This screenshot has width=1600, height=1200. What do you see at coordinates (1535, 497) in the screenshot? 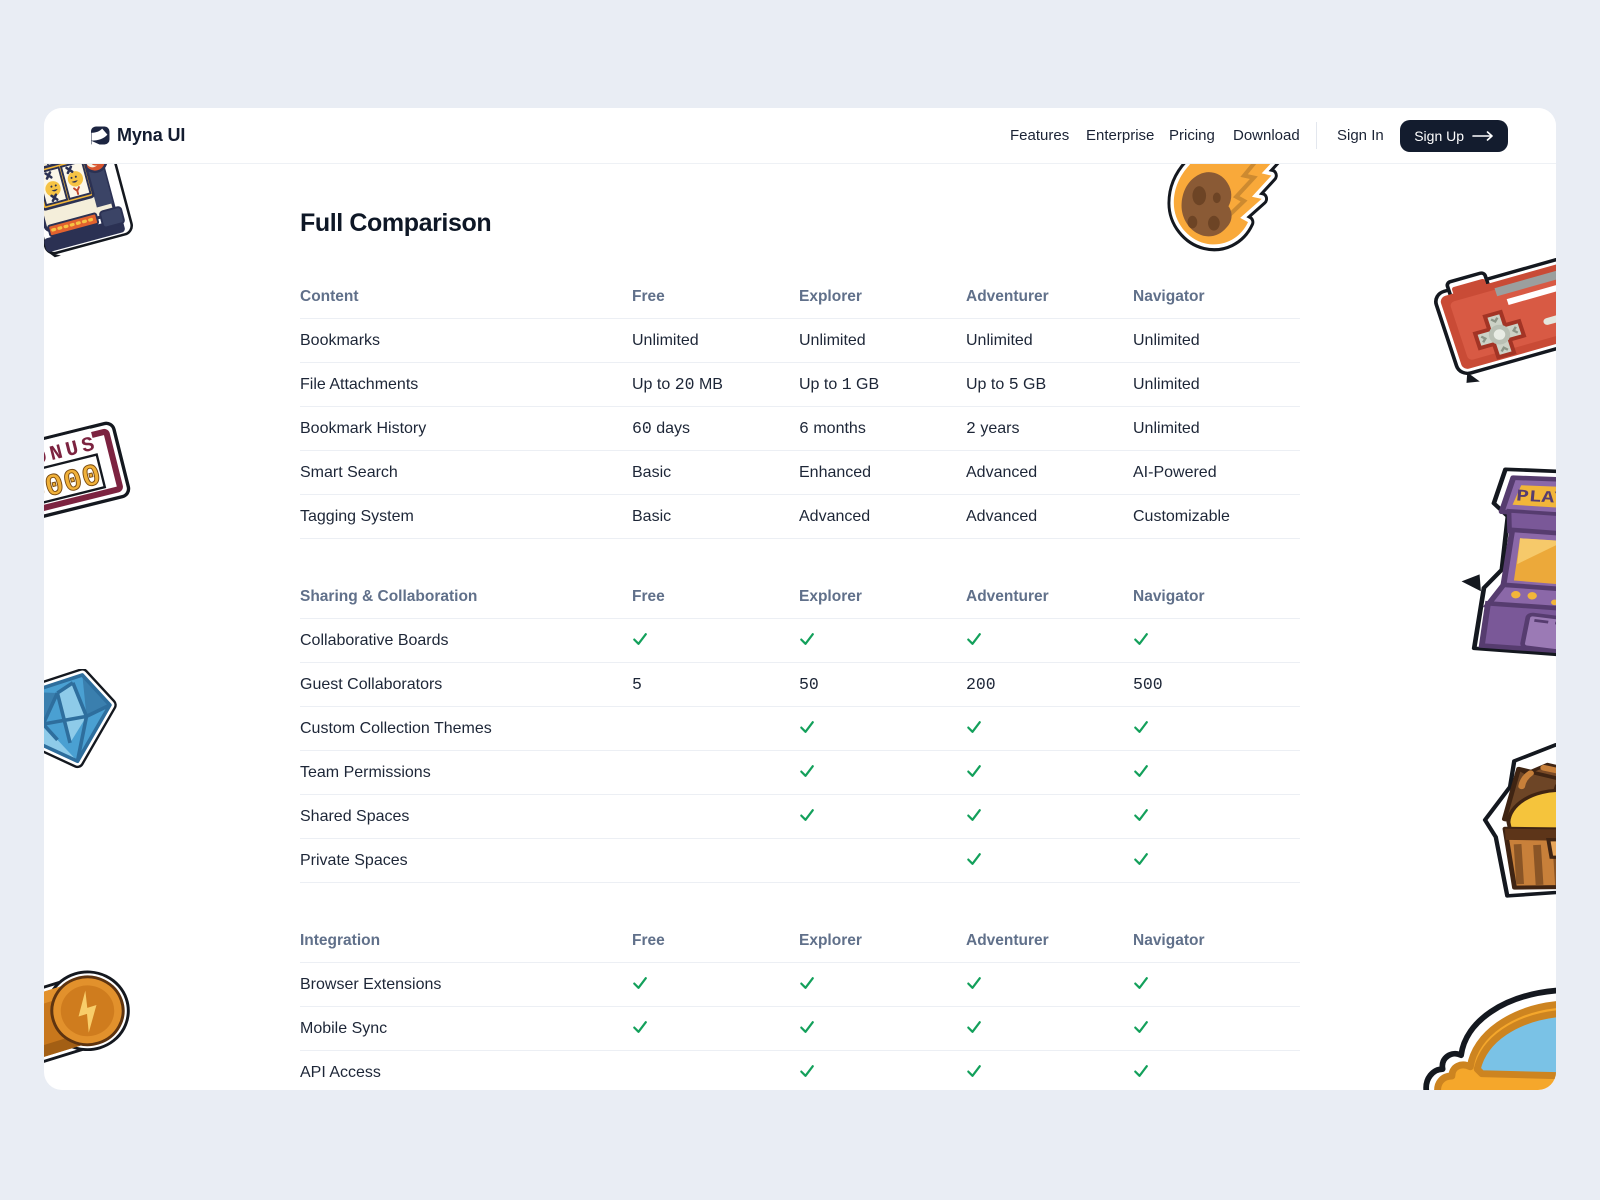
I see `svg-text: PLAY` at bounding box center [1535, 497].